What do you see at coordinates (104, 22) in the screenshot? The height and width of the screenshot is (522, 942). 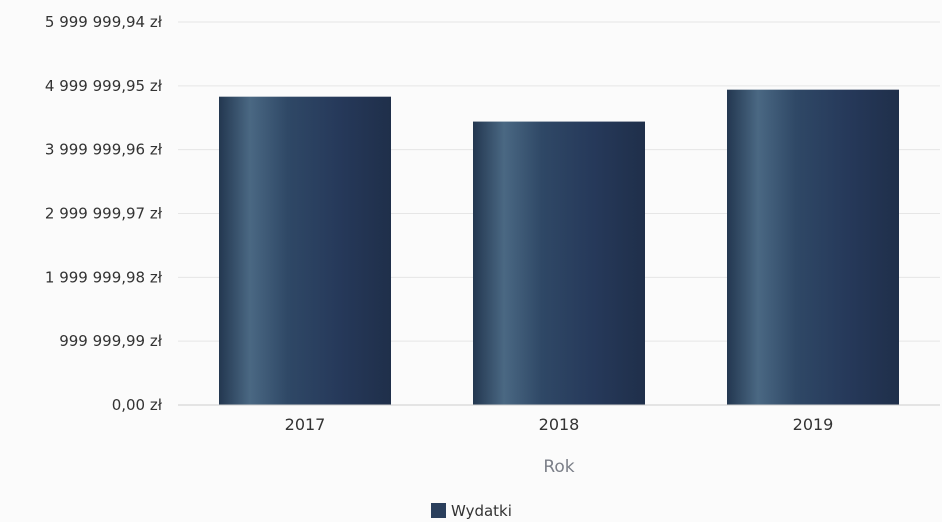 I see `y-tick-label: 5 999 999,94 zł` at bounding box center [104, 22].